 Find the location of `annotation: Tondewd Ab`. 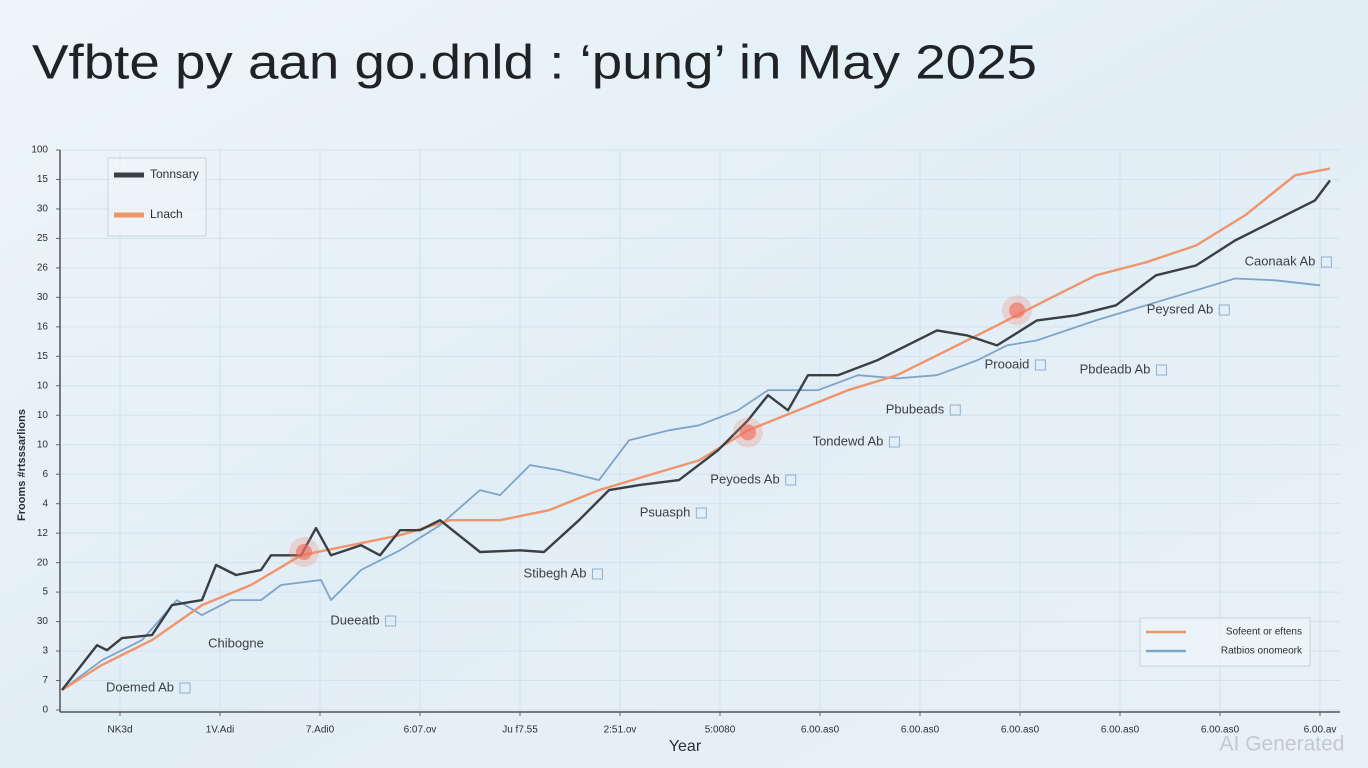

annotation: Tondewd Ab is located at coordinates (848, 440).